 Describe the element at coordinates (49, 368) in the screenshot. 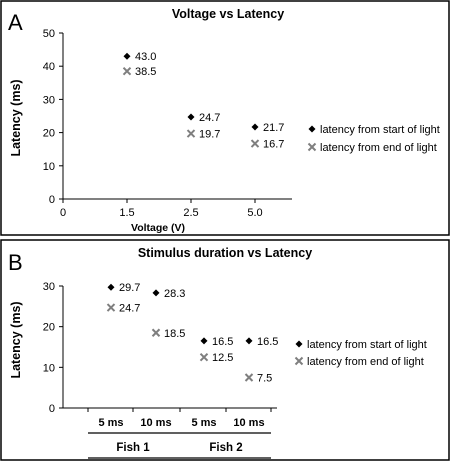

I see `panel-b-y-tick-label: 10` at that location.